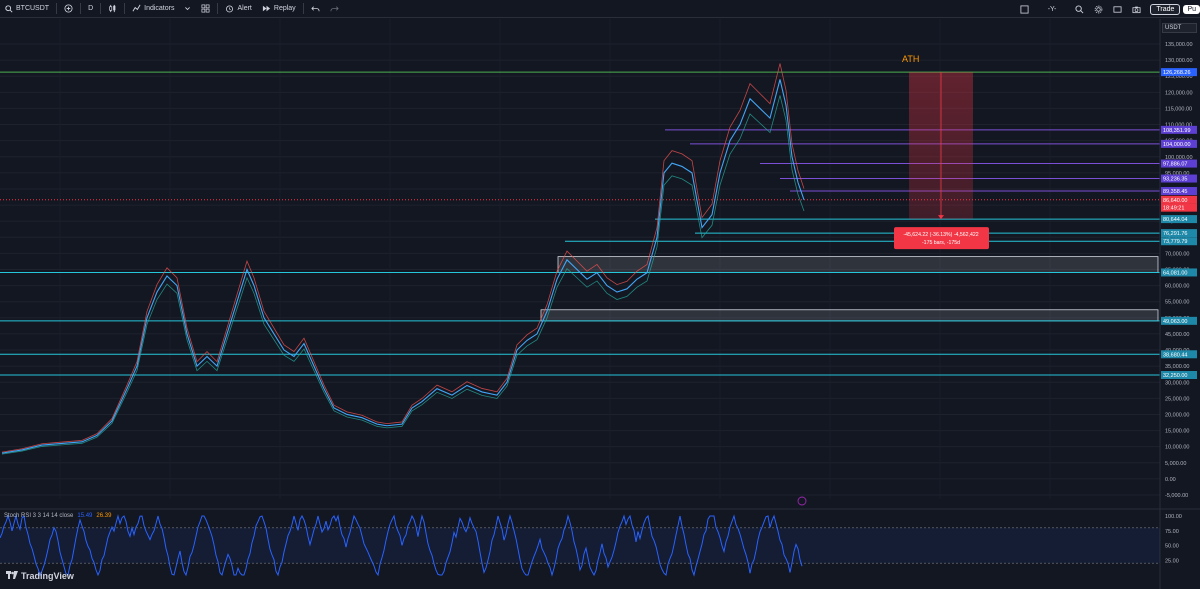 The height and width of the screenshot is (589, 1200). What do you see at coordinates (39, 516) in the screenshot?
I see `indicator-name: Stoch RSI 3 3 14 14 close` at bounding box center [39, 516].